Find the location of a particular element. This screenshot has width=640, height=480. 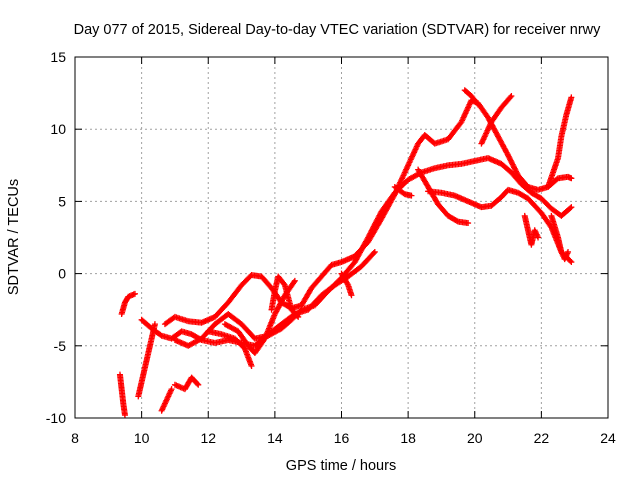

series-track-s is located at coordinates (560, 142).